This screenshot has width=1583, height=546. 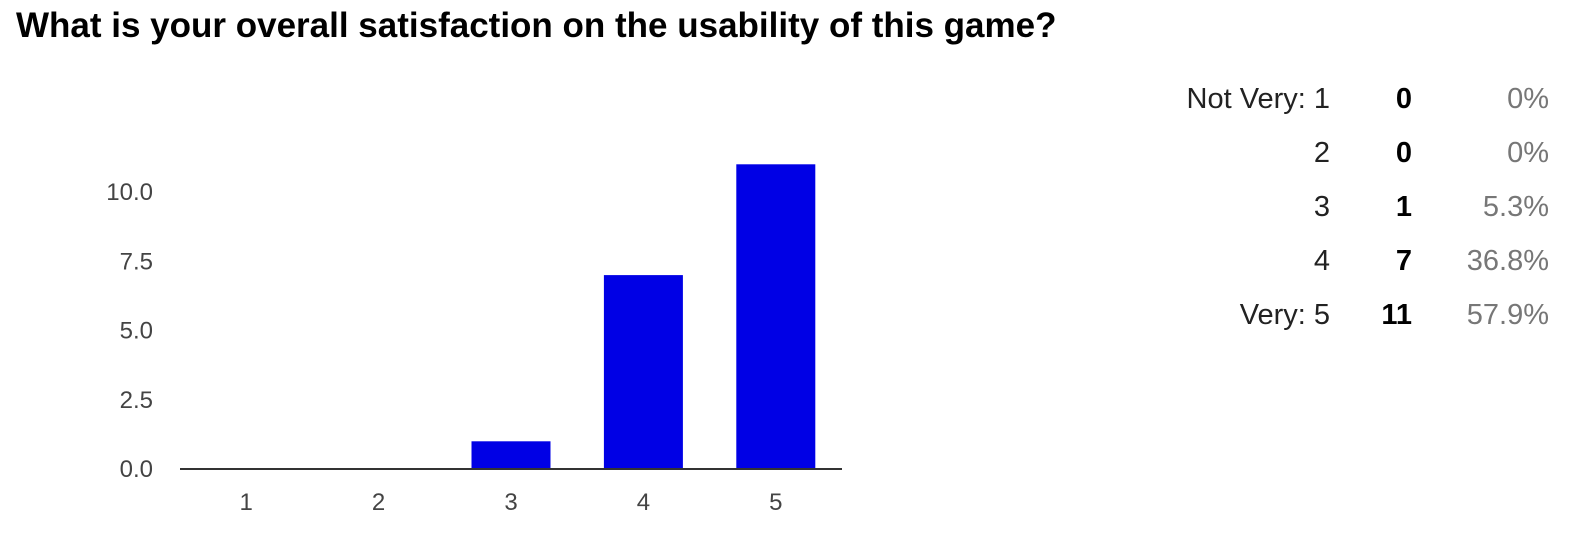 I want to click on x-tick-label: 2, so click(x=378, y=502).